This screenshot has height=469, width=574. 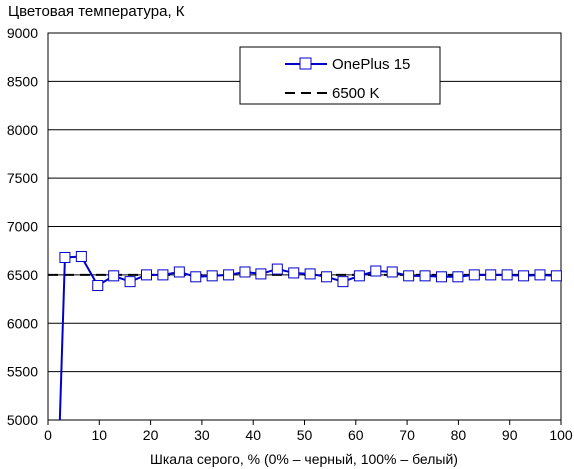 I want to click on y-tick-label: 5000, so click(x=22, y=420).